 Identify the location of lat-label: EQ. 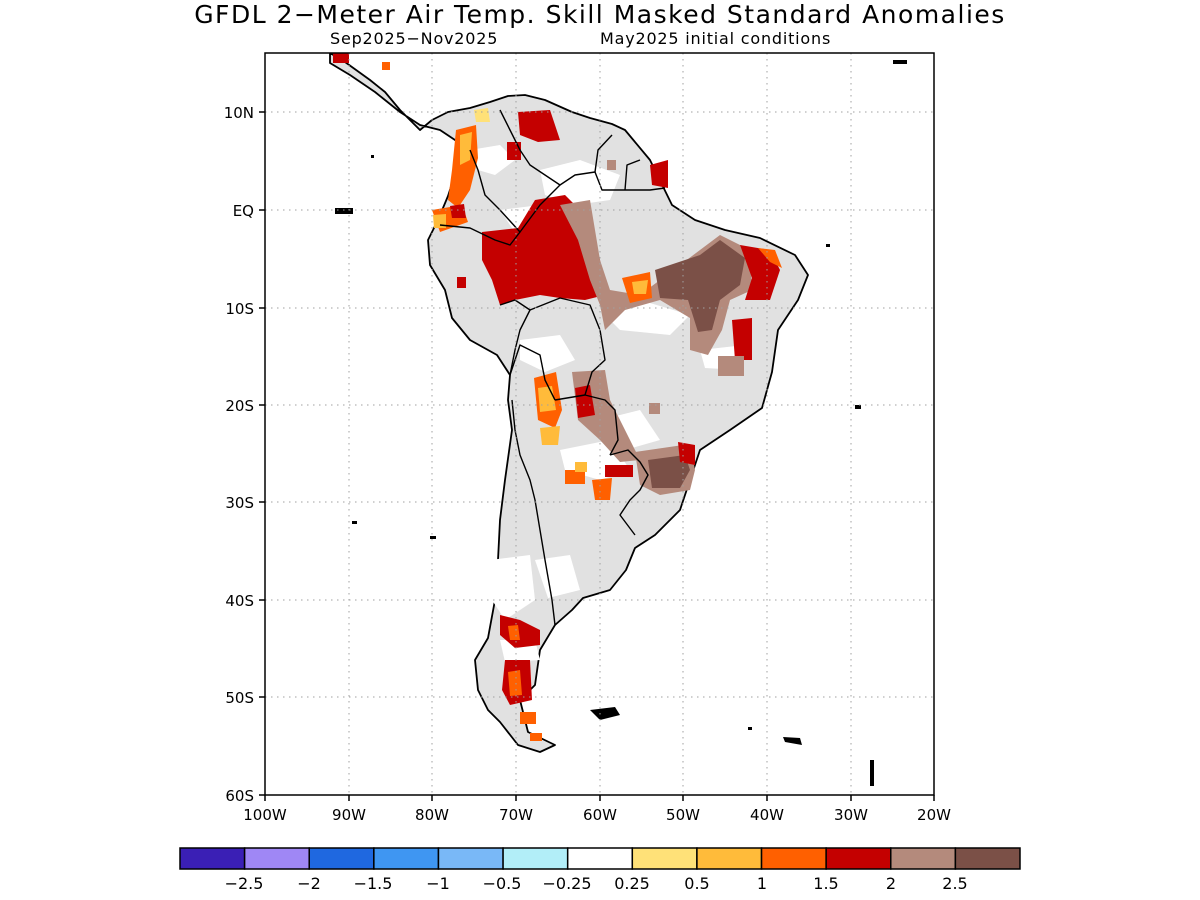
(243, 211).